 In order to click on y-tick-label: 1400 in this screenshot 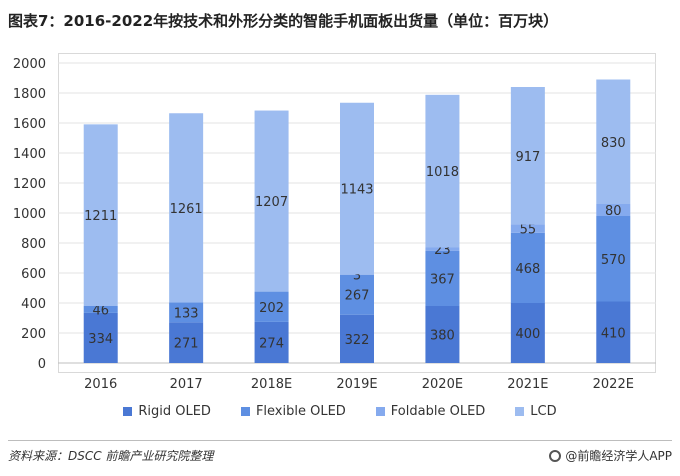, I will do `click(29, 154)`.